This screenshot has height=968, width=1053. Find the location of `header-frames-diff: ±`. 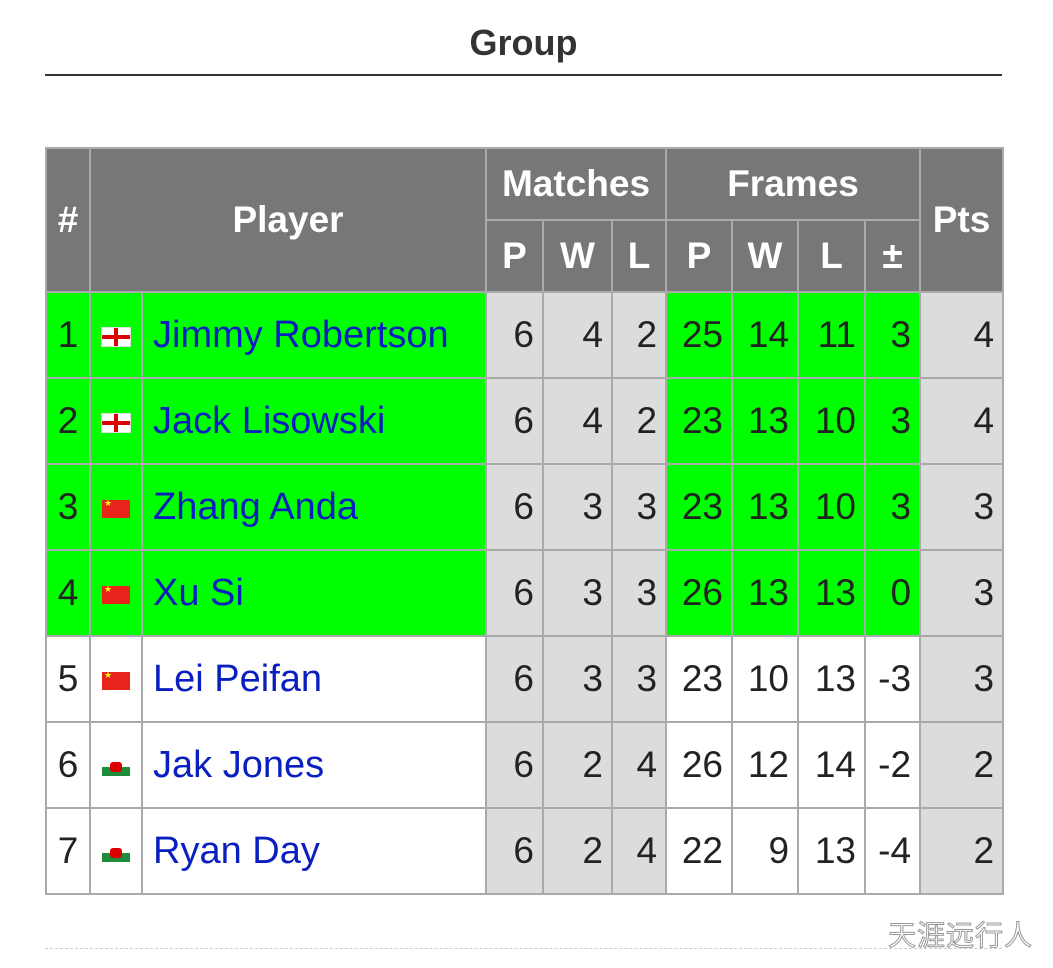

header-frames-diff: ± is located at coordinates (893, 256).